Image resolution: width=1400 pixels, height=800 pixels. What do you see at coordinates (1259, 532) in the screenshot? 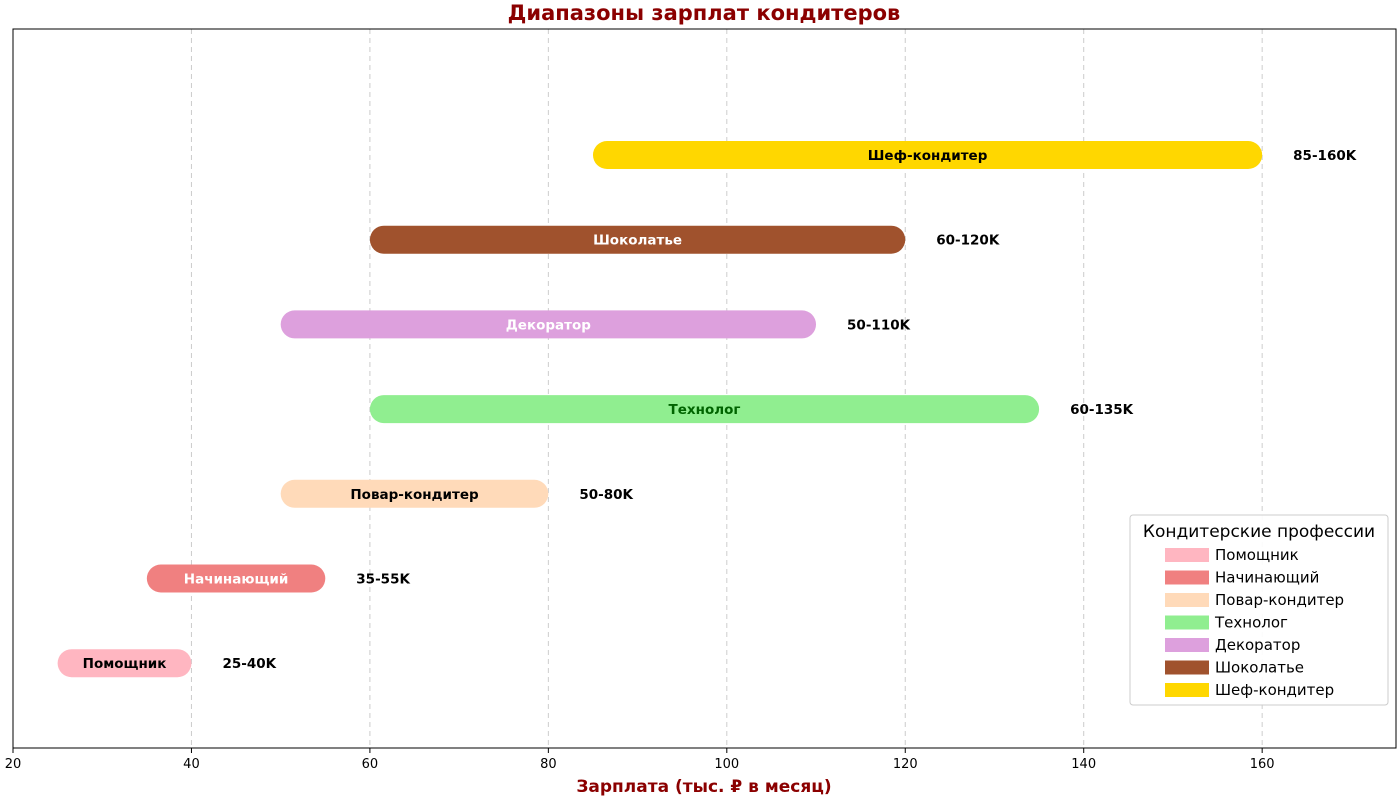
I see `legend-title: Кондитерские профессии` at bounding box center [1259, 532].